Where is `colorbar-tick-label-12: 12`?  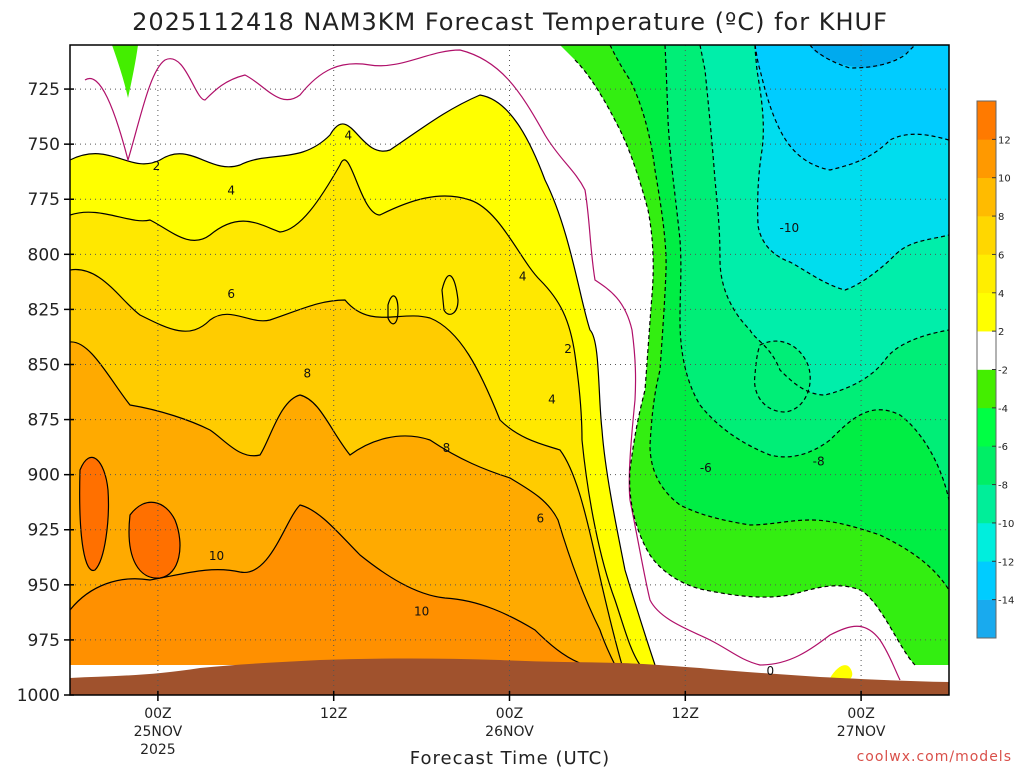 colorbar-tick-label-12: 12 is located at coordinates (1004, 140).